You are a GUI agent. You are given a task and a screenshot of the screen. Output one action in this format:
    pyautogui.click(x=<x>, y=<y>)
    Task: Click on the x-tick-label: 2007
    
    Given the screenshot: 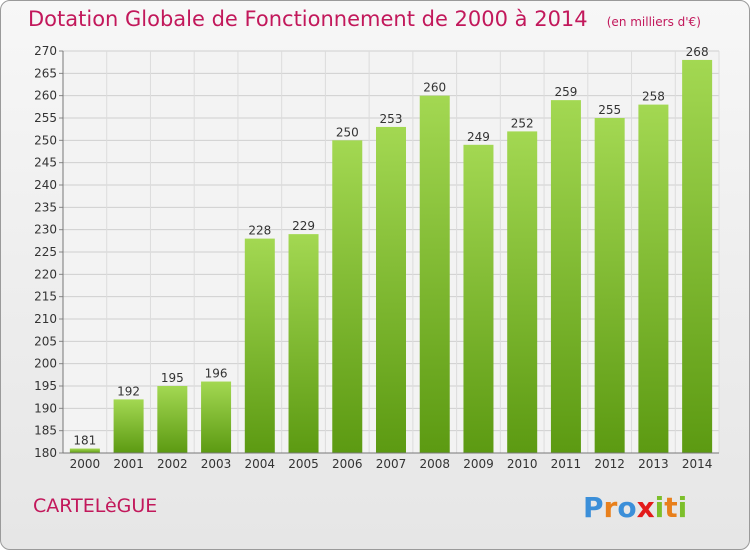 What is the action you would take?
    pyautogui.click(x=391, y=464)
    